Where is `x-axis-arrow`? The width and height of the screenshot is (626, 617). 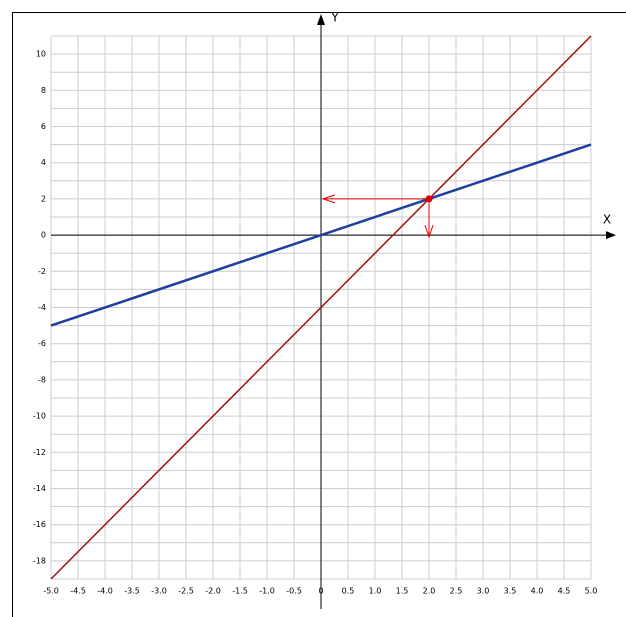
x-axis-arrow is located at coordinates (611, 235).